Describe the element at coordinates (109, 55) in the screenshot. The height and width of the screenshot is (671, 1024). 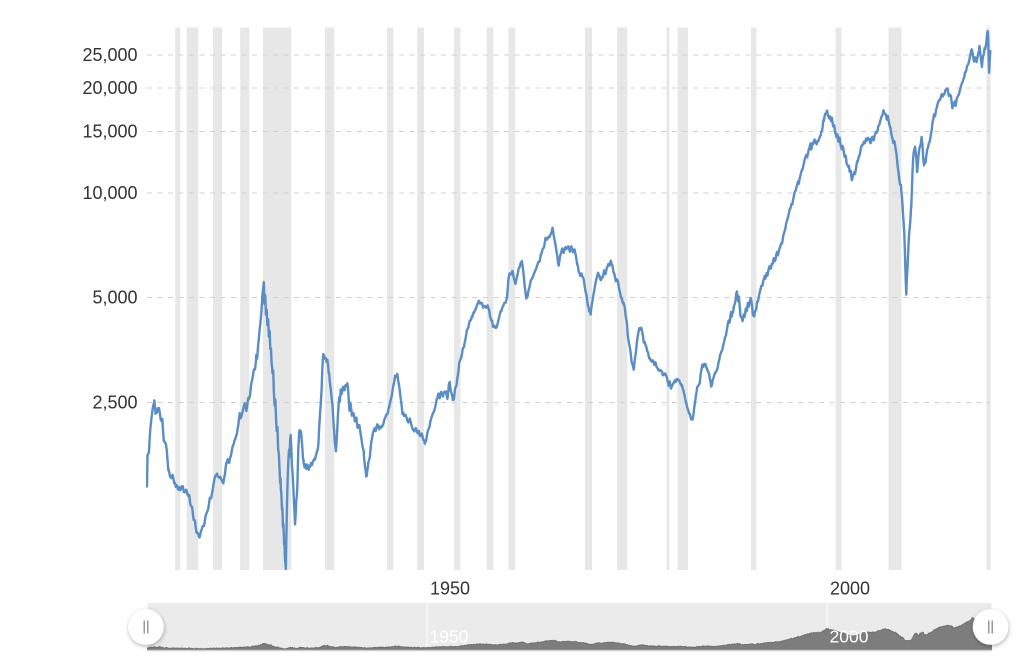
I see `svg-text: 25,000` at that location.